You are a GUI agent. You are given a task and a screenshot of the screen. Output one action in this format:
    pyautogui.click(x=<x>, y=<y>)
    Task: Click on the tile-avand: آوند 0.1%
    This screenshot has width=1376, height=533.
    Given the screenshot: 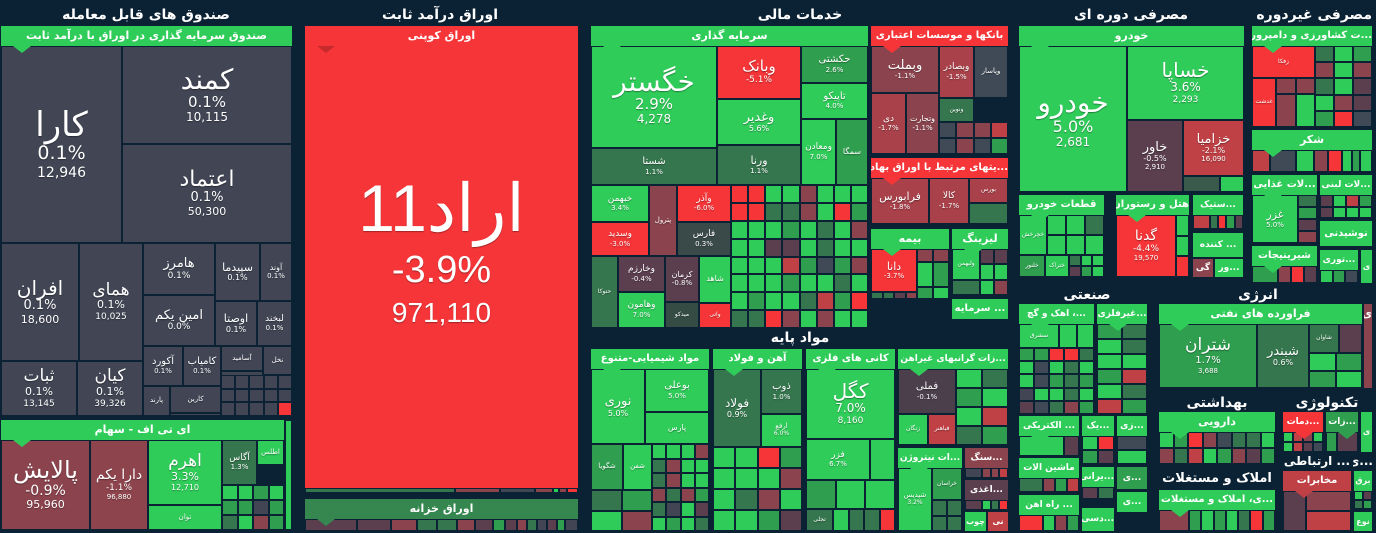 What is the action you would take?
    pyautogui.click(x=276, y=272)
    